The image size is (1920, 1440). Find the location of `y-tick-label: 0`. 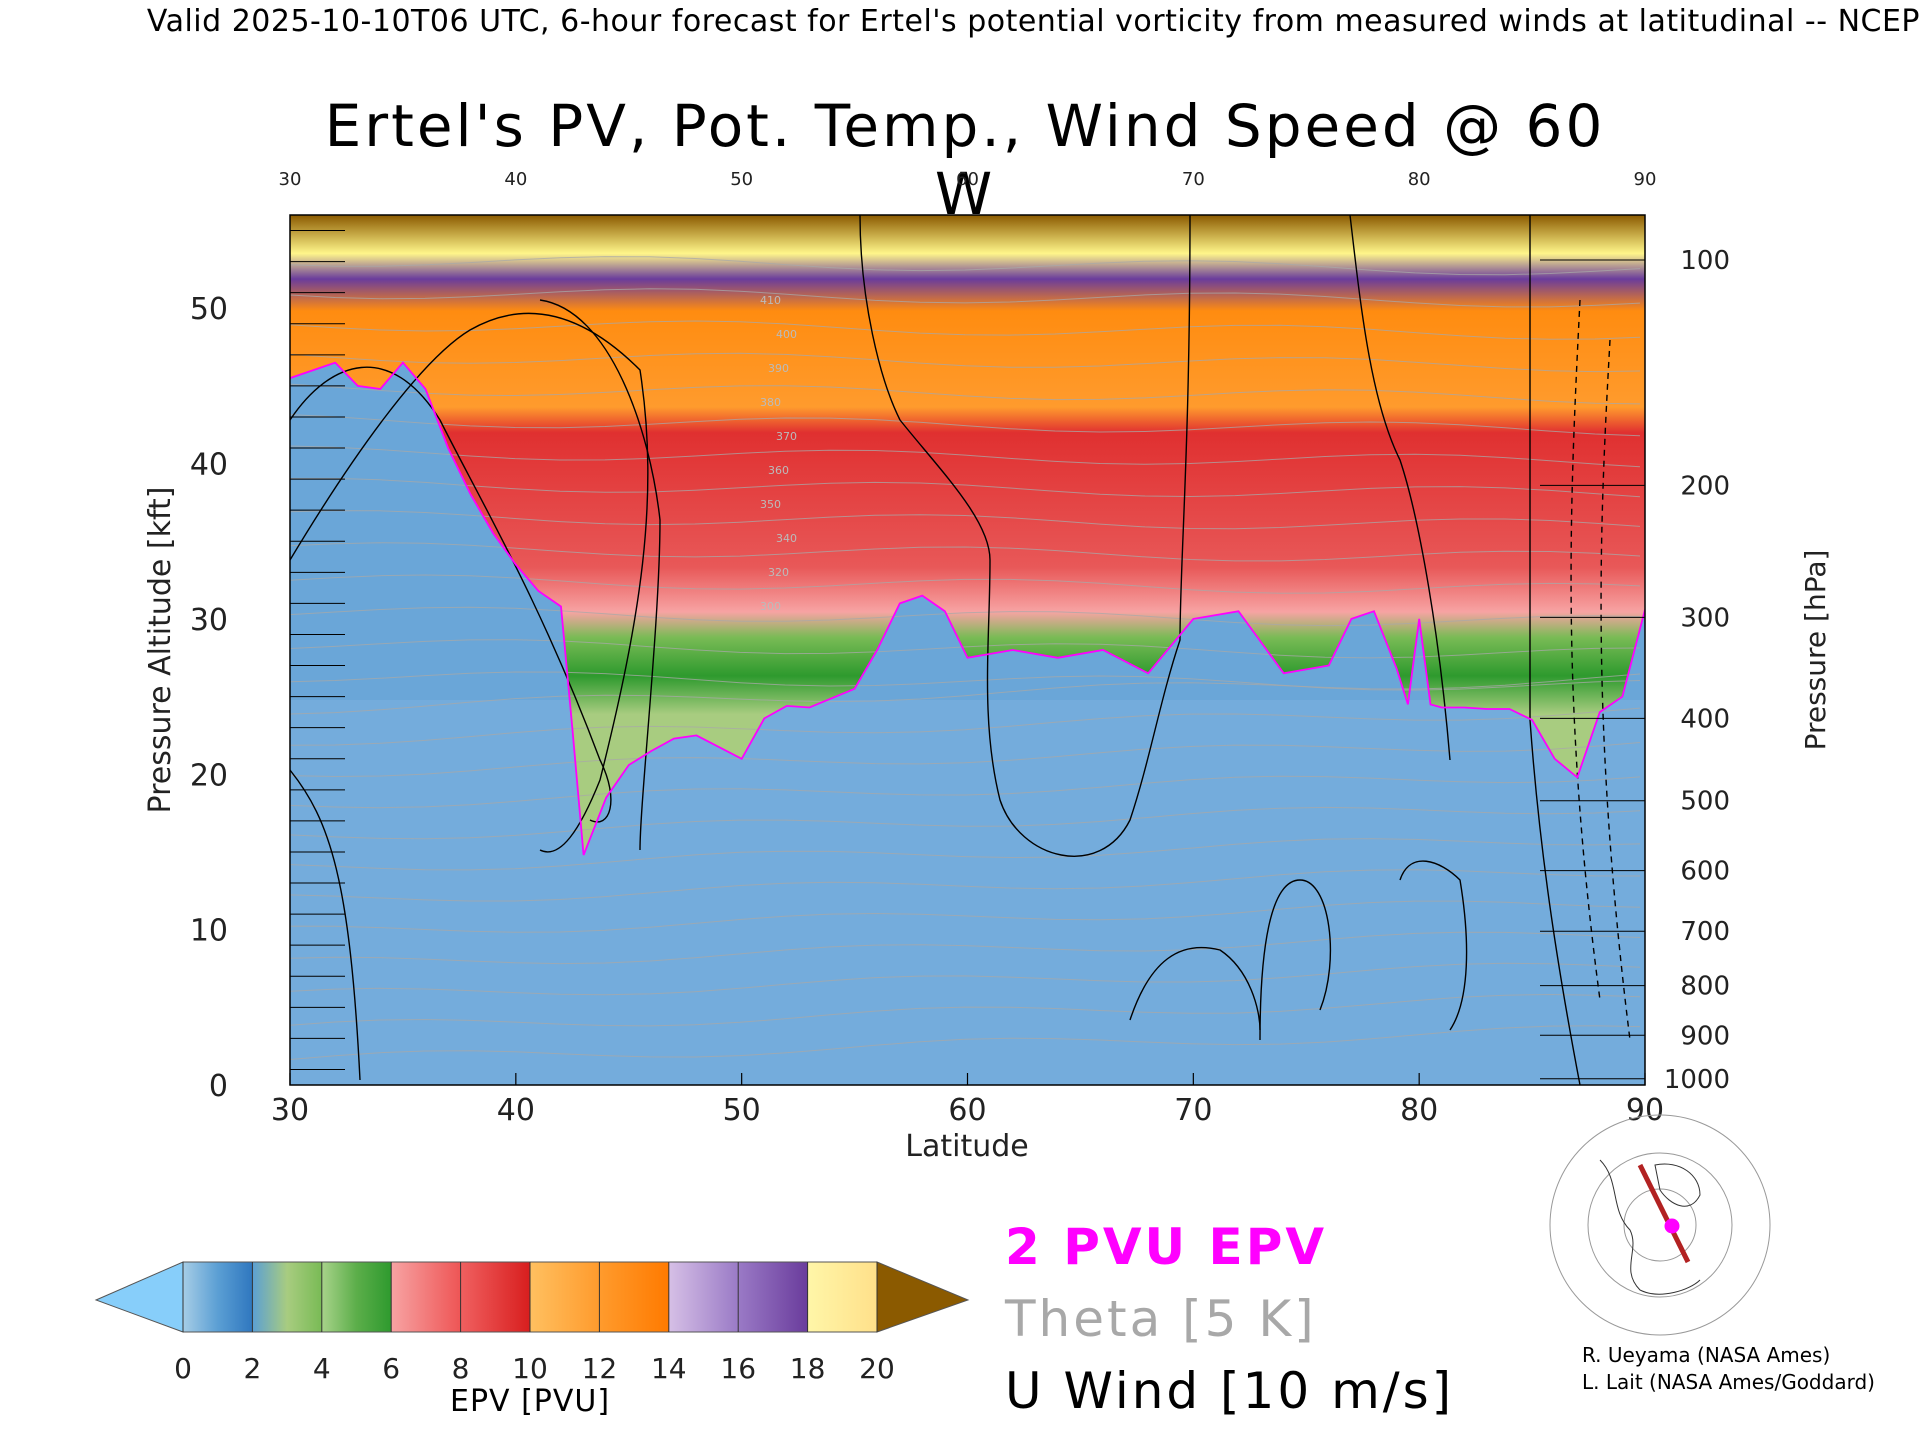

y-tick-label: 0 is located at coordinates (218, 1086).